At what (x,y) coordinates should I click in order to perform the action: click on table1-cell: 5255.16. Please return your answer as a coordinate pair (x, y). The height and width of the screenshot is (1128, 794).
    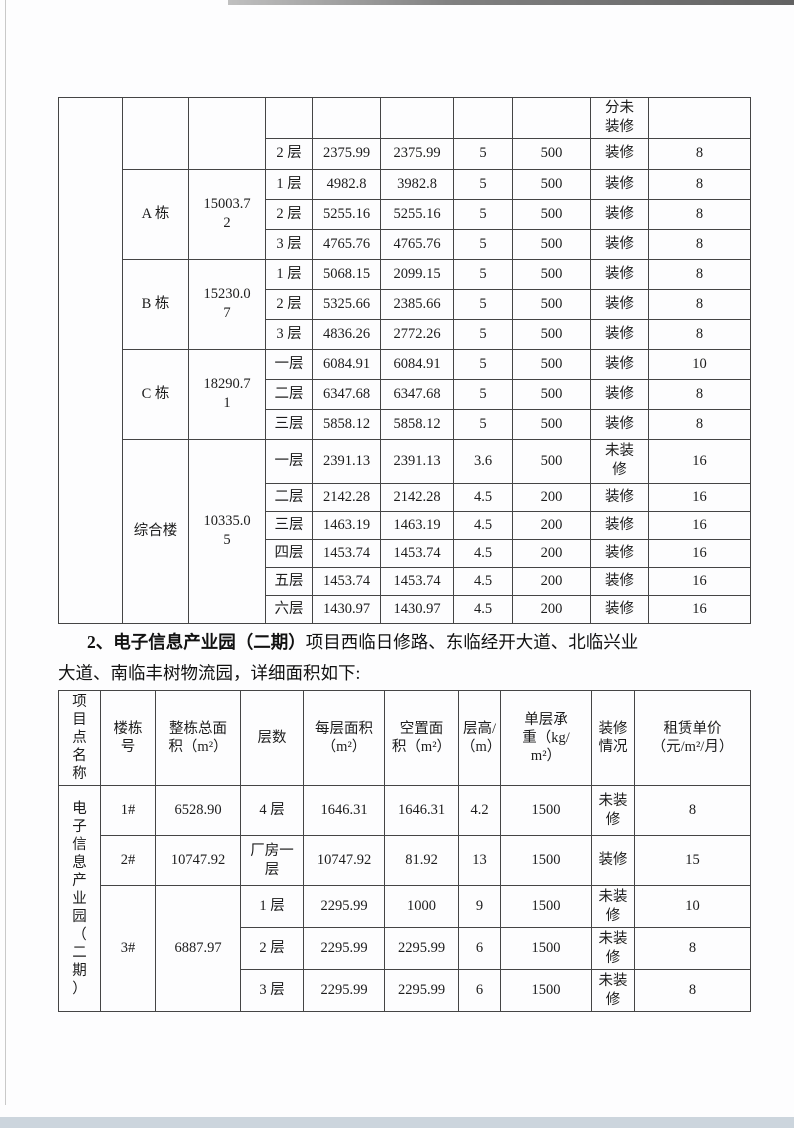
    Looking at the image, I should click on (346, 214).